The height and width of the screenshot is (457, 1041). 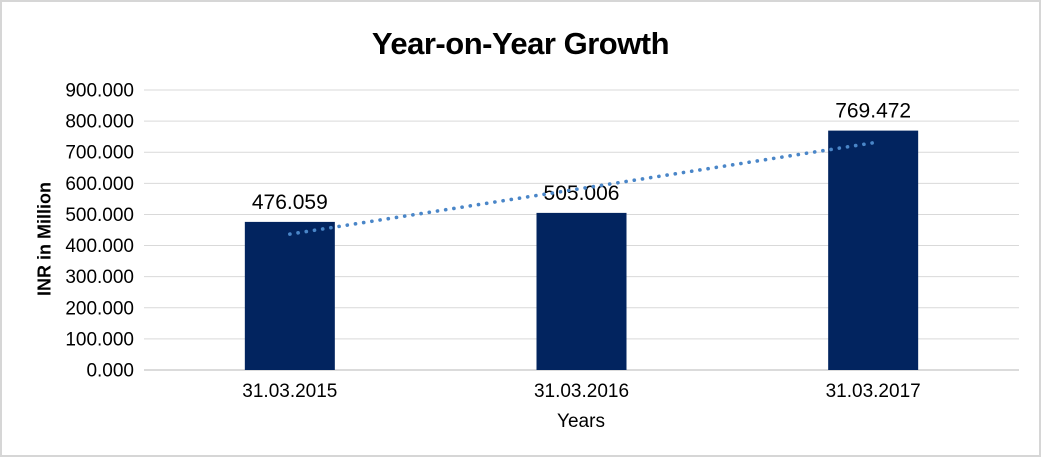 What do you see at coordinates (99, 246) in the screenshot?
I see `y-tick-label: 400.000` at bounding box center [99, 246].